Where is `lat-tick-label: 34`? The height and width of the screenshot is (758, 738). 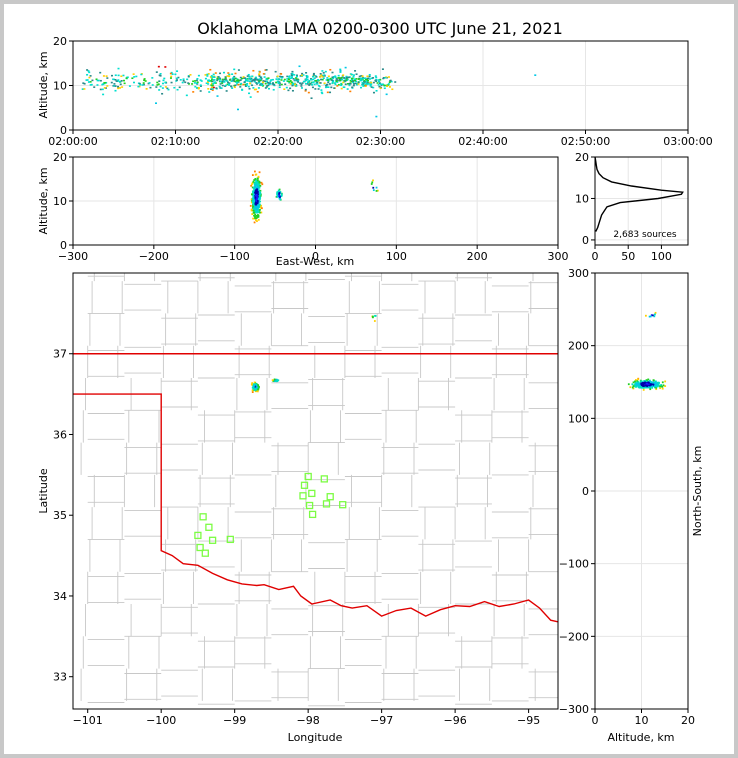
lat-tick-label: 34 is located at coordinates (60, 596).